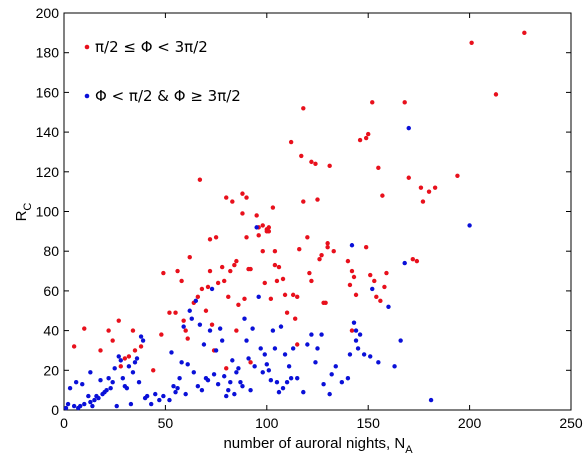 The height and width of the screenshot is (459, 588). What do you see at coordinates (48, 132) in the screenshot?
I see `y-tick-label: 140` at bounding box center [48, 132].